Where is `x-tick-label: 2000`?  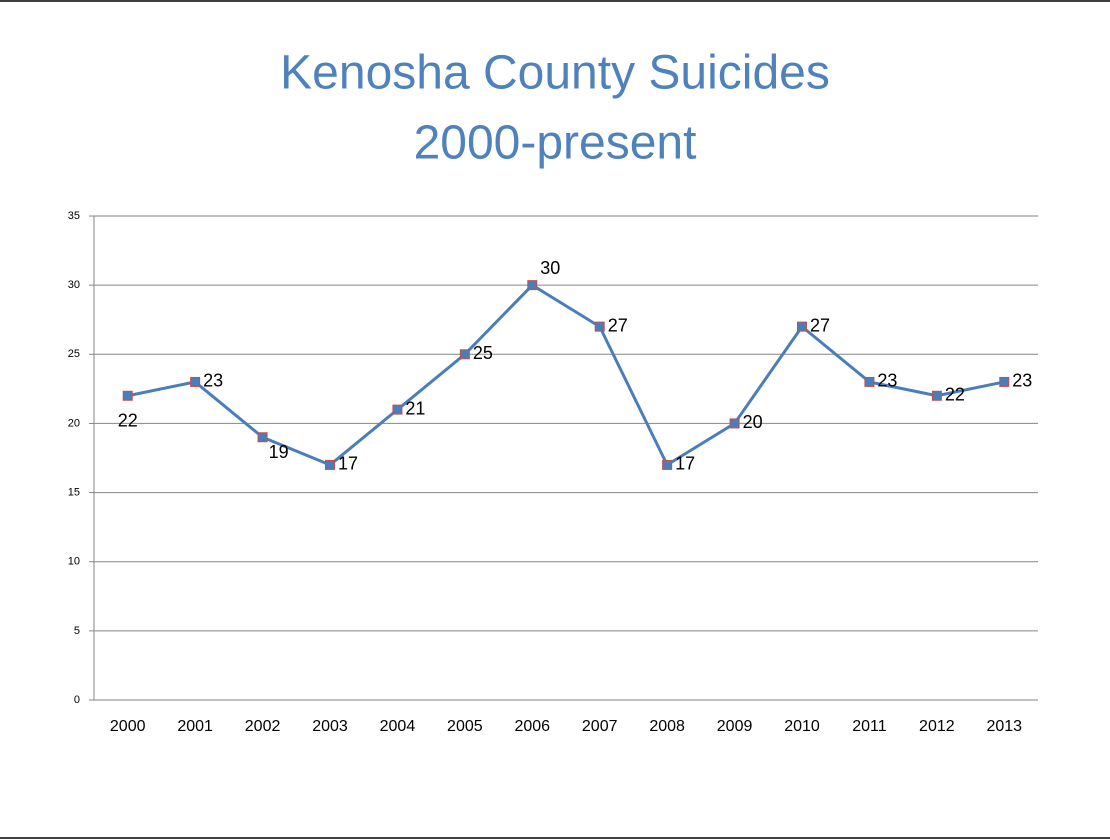 x-tick-label: 2000 is located at coordinates (128, 726).